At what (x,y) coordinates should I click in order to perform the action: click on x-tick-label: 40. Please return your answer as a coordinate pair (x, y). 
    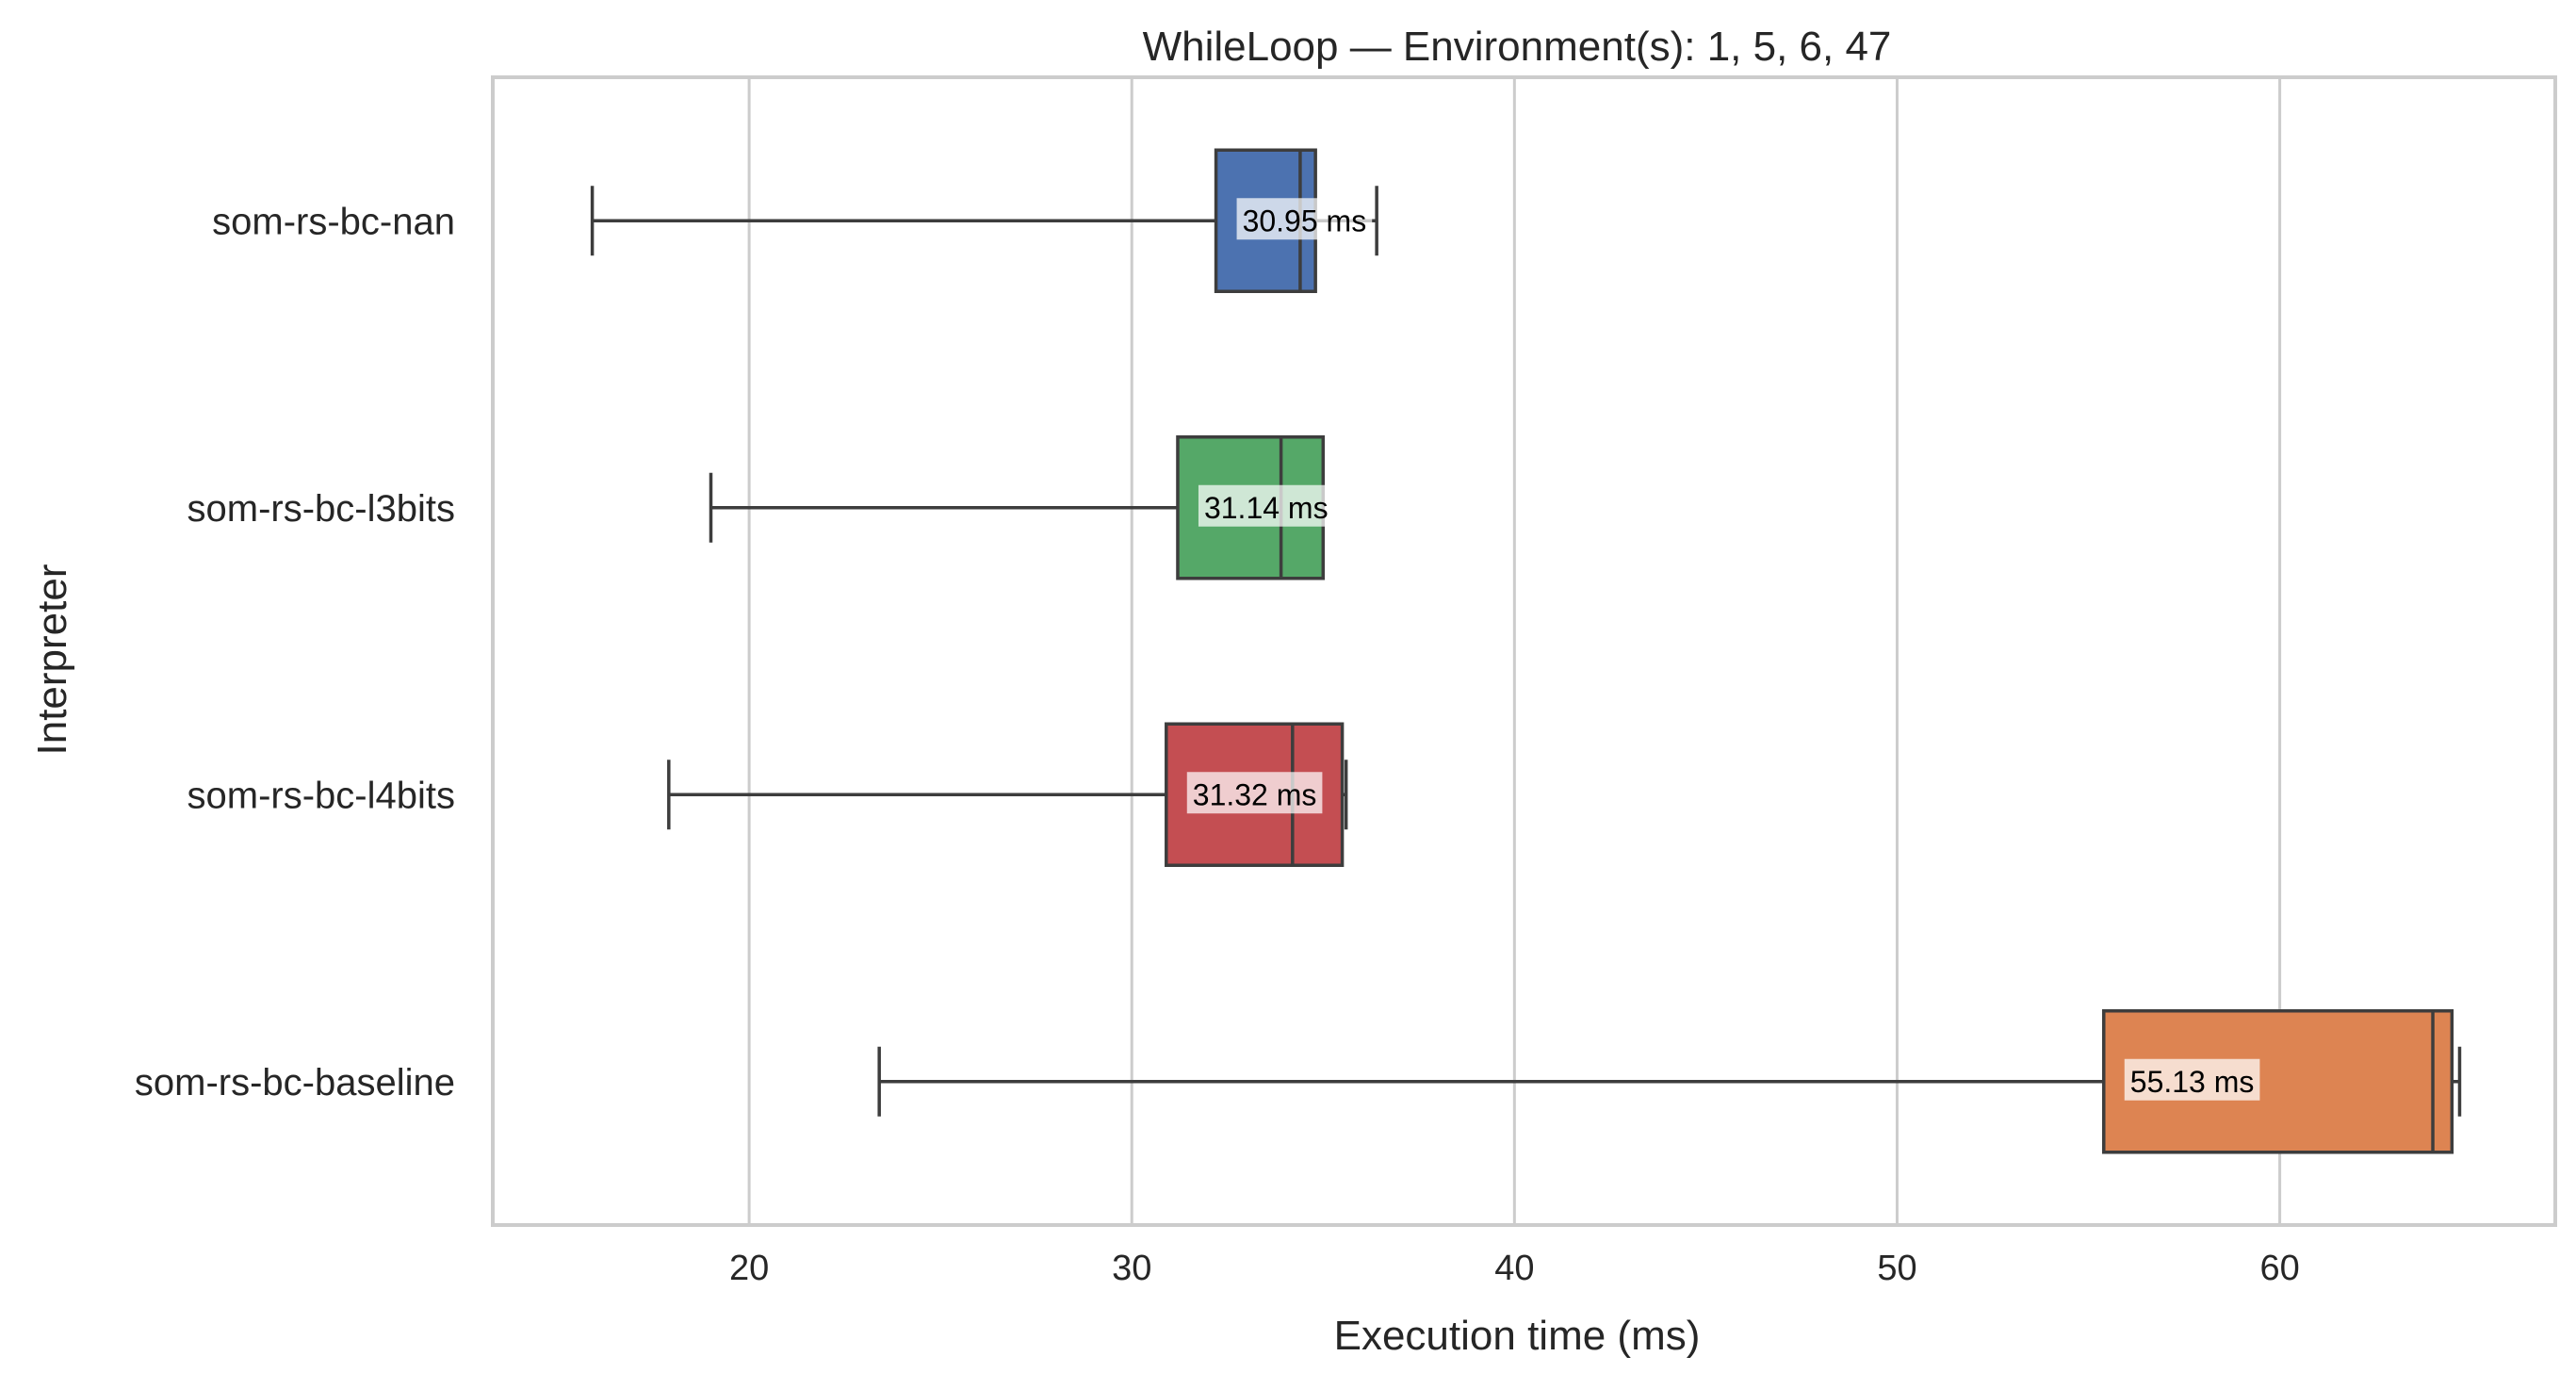
    Looking at the image, I should click on (1514, 1268).